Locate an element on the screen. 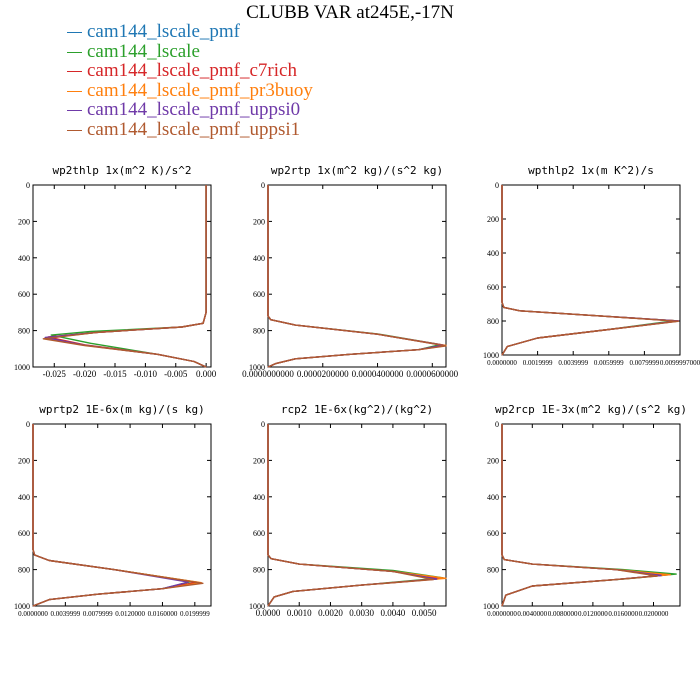 The width and height of the screenshot is (700, 700). x-tick-label: -0.020 is located at coordinates (85, 374).